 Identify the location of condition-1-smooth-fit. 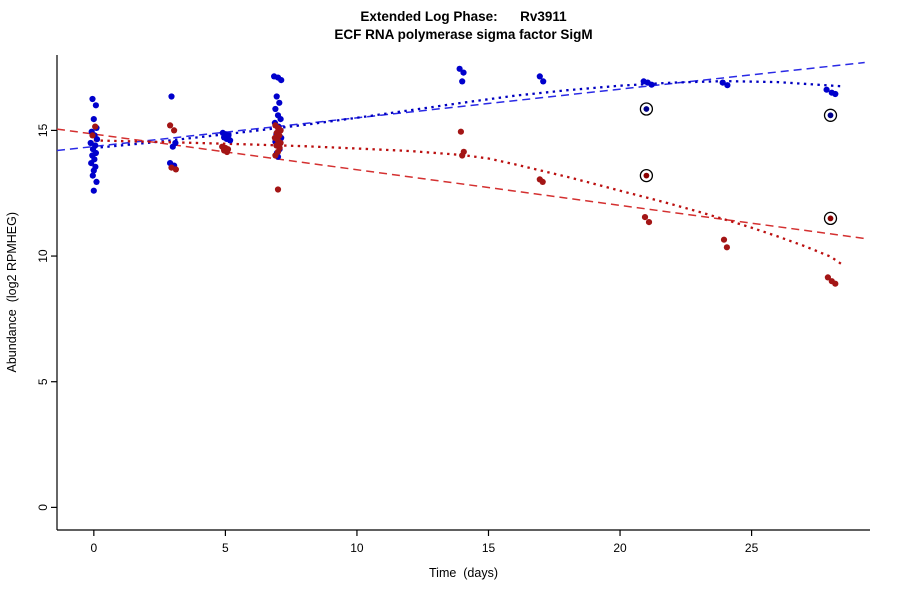
(468, 114).